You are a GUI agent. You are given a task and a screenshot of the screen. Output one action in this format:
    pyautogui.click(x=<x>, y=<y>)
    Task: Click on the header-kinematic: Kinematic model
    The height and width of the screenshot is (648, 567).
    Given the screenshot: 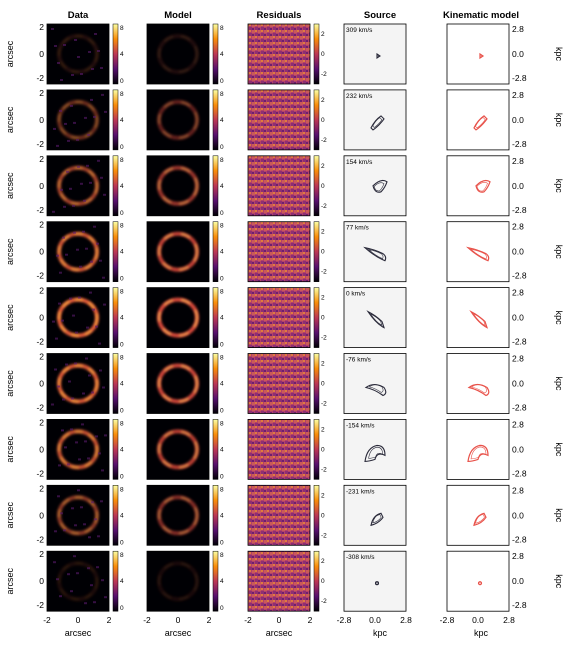 What is the action you would take?
    pyautogui.click(x=481, y=15)
    